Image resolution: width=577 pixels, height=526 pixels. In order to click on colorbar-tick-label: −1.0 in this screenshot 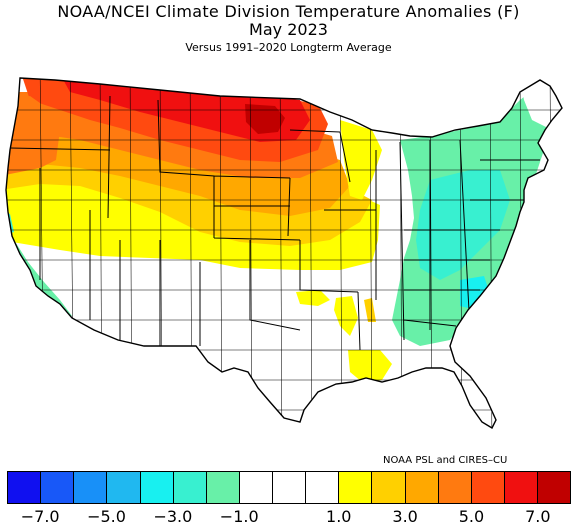, I will do `click(239, 516)`.